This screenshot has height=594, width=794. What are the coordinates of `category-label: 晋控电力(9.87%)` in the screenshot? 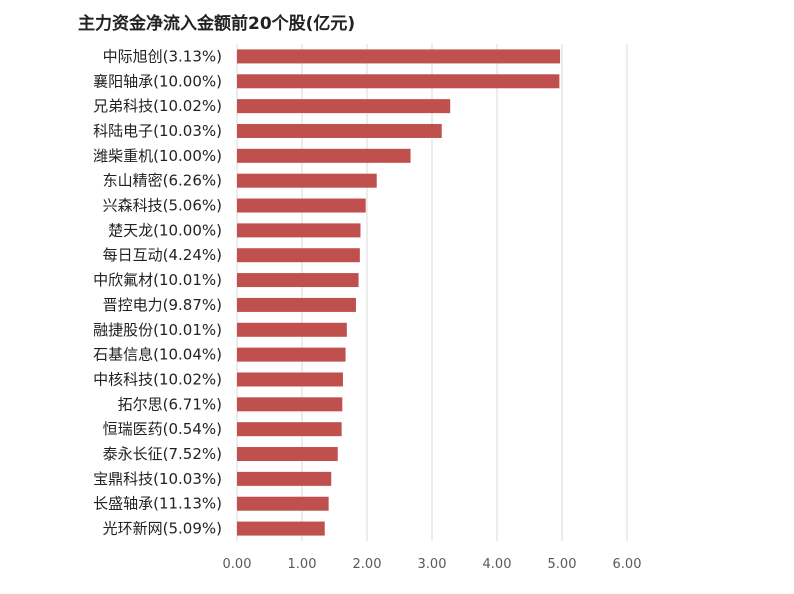 It's located at (162, 305).